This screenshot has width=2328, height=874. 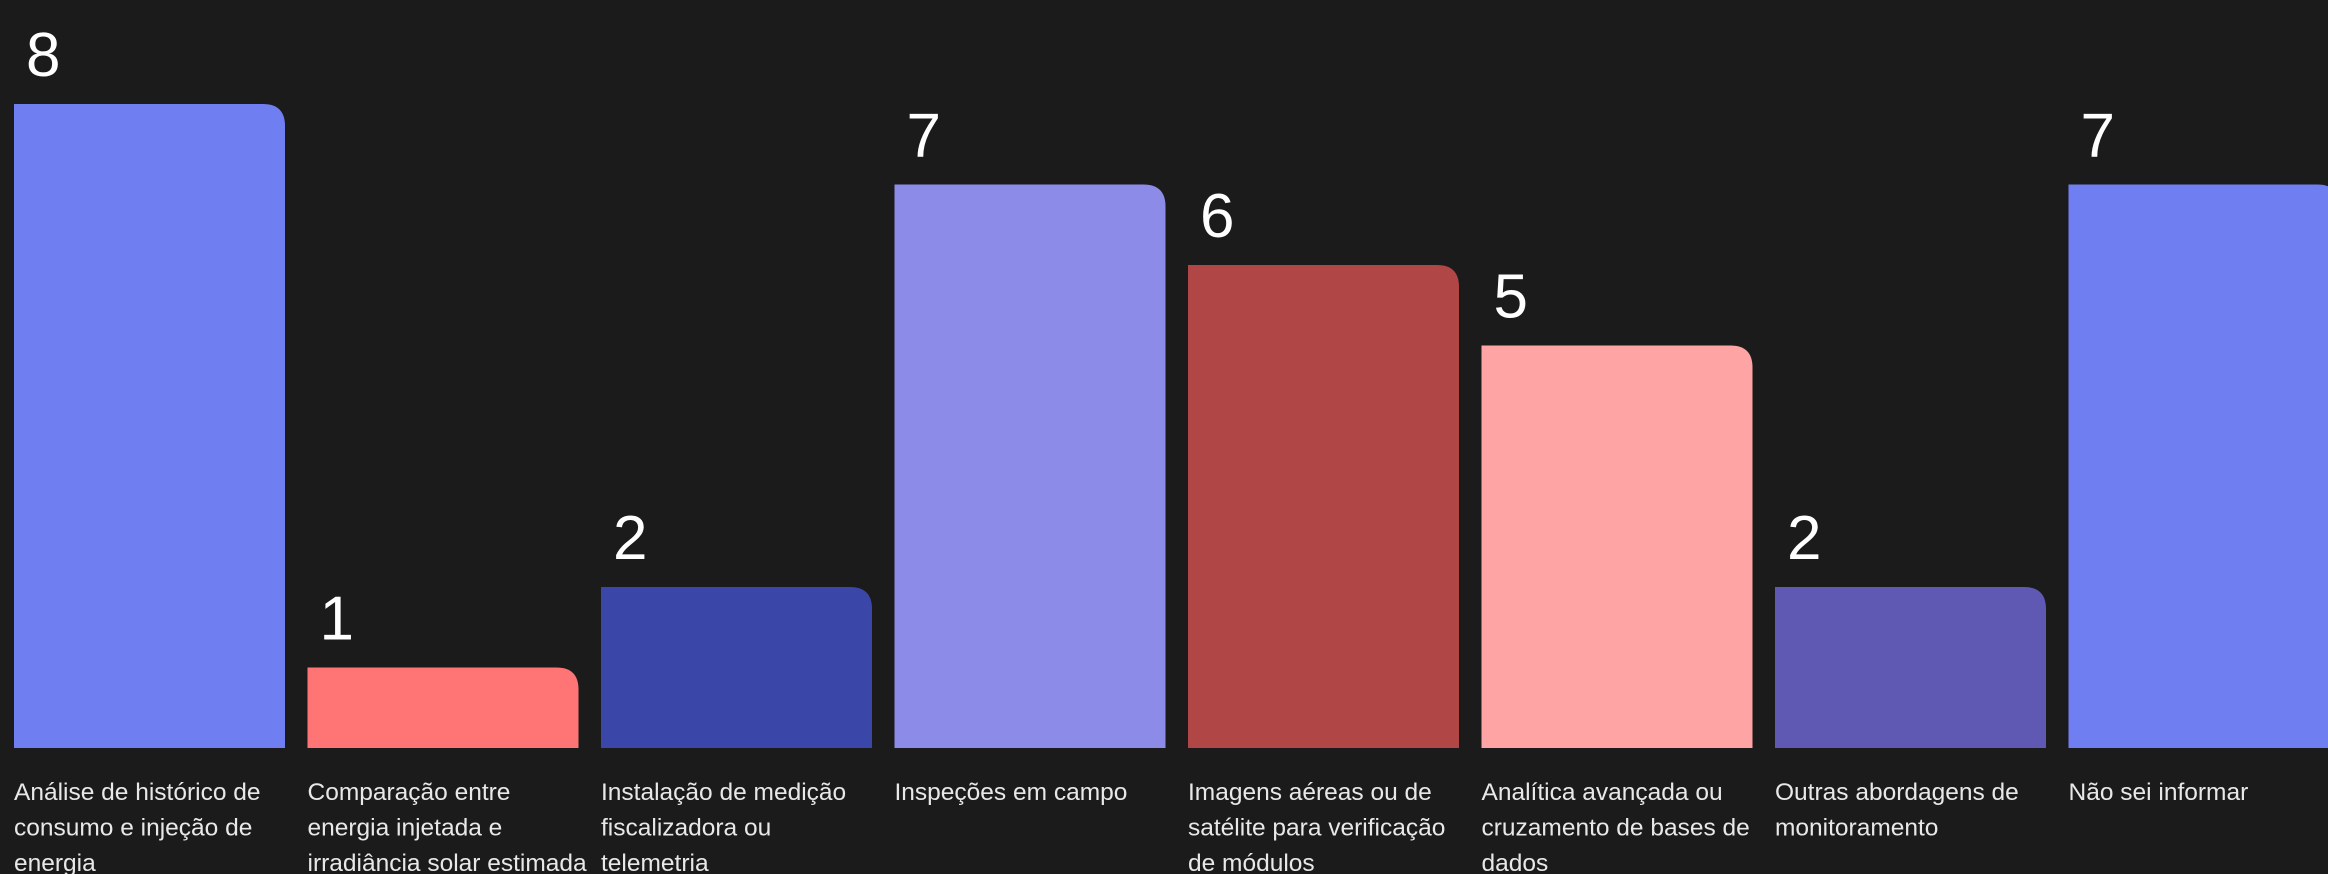 I want to click on category-label-line: dados, so click(x=1515, y=862).